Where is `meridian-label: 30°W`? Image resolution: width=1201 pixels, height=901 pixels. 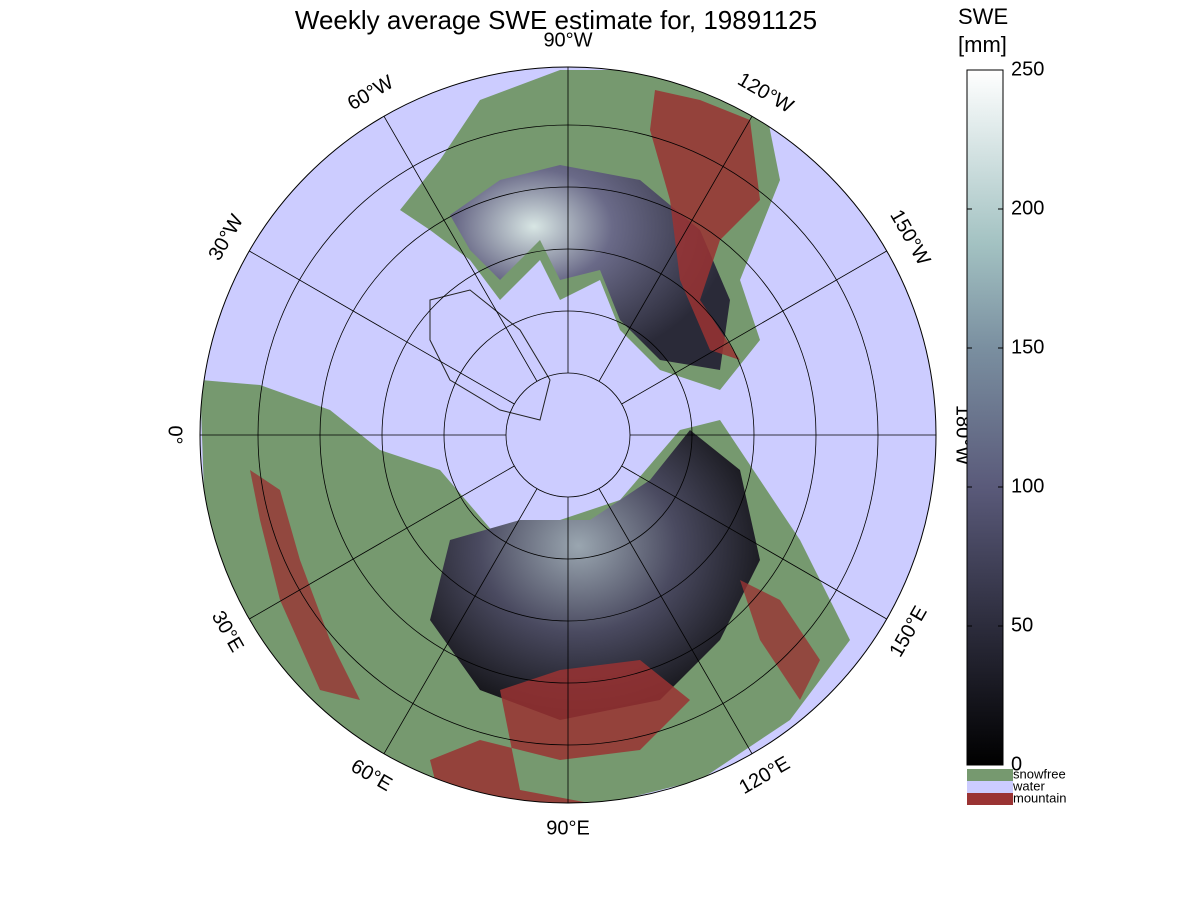 meridian-label: 30°W is located at coordinates (226, 238).